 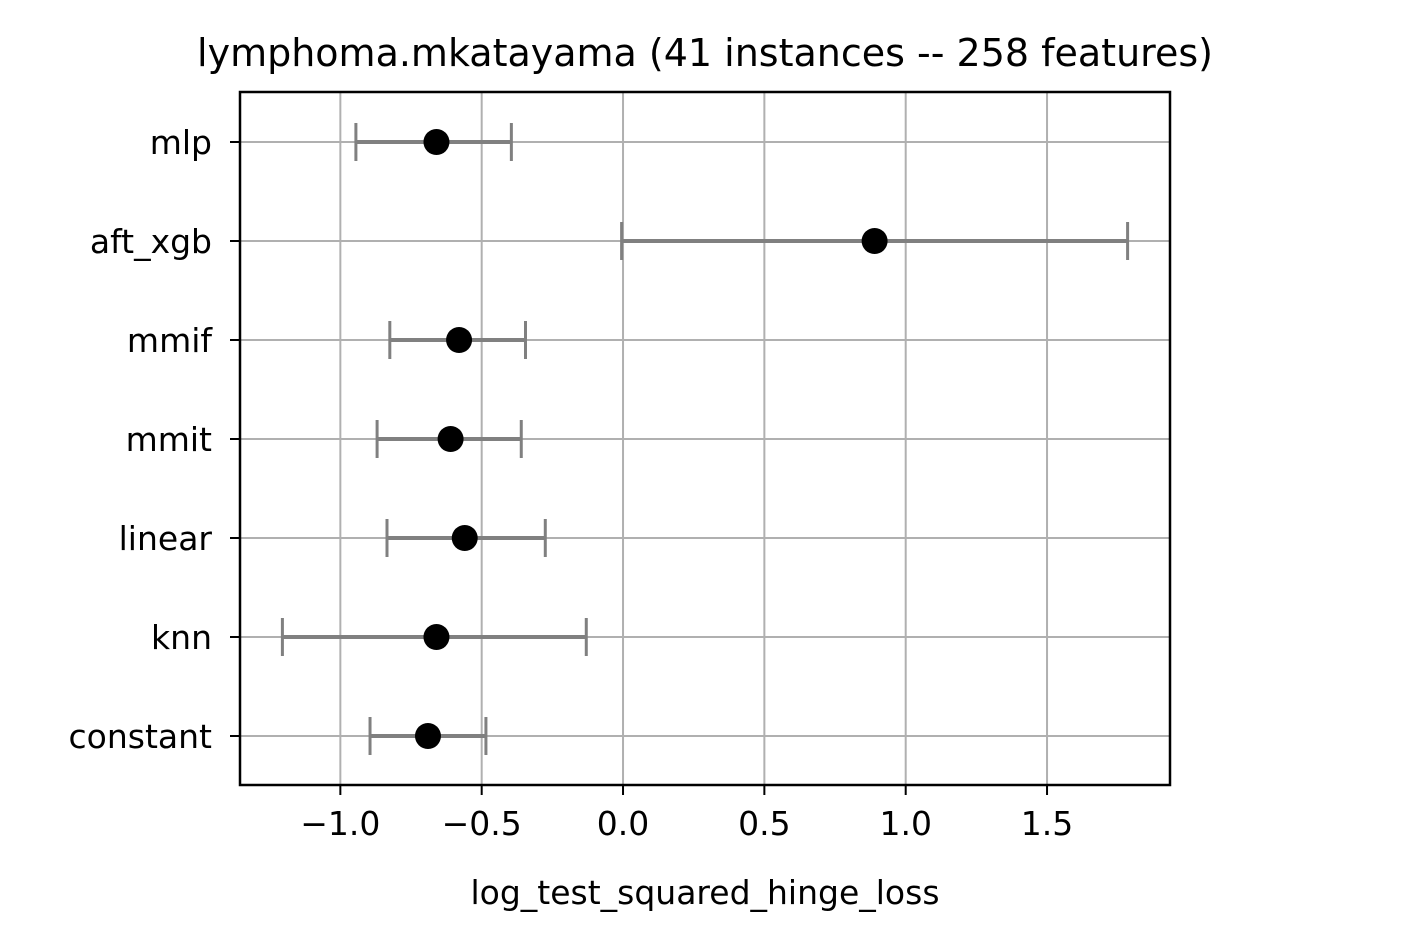 I want to click on x-tick-label: 0.5, so click(x=764, y=823).